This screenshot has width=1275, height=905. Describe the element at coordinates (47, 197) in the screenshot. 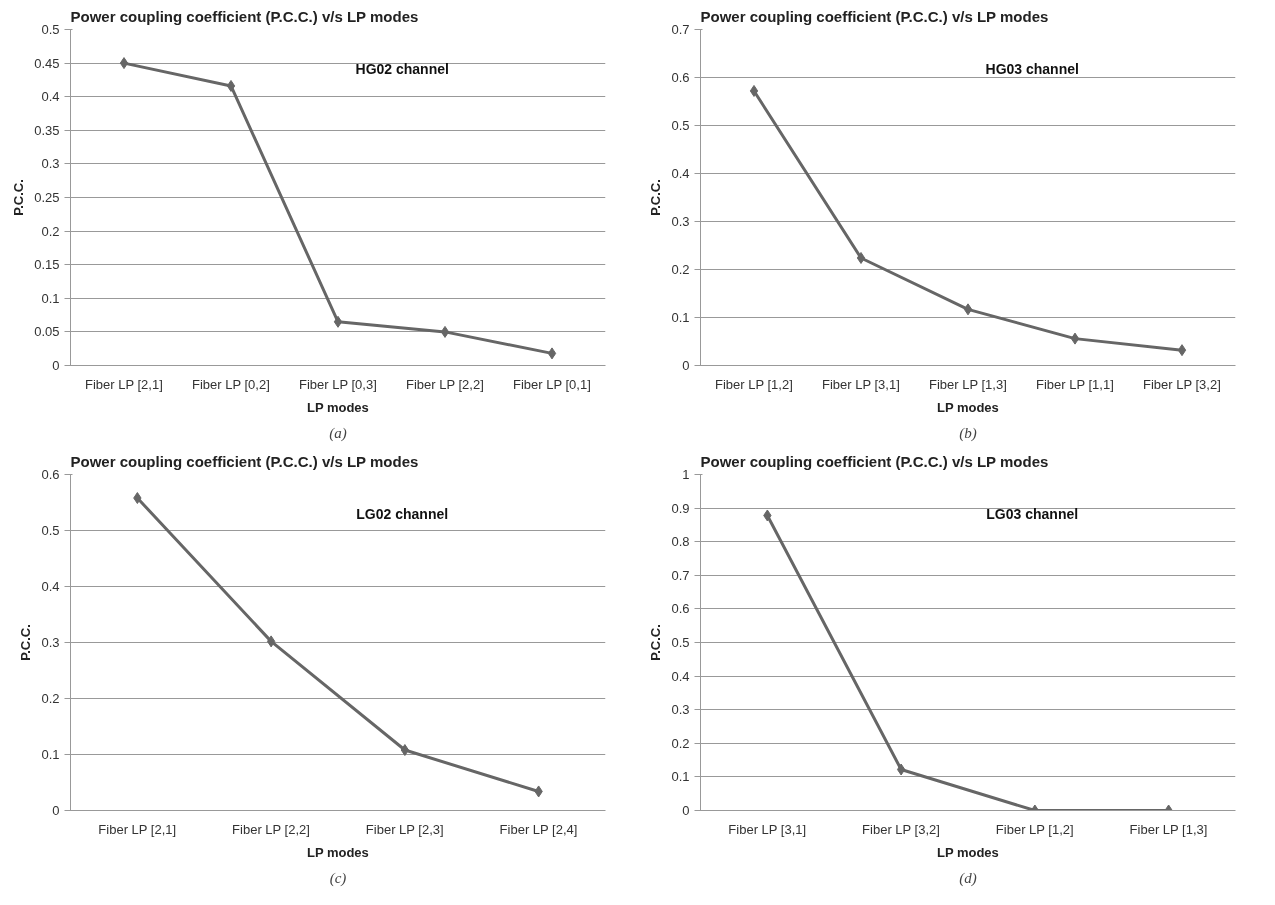

I see `y-tick-label: 0.25` at that location.